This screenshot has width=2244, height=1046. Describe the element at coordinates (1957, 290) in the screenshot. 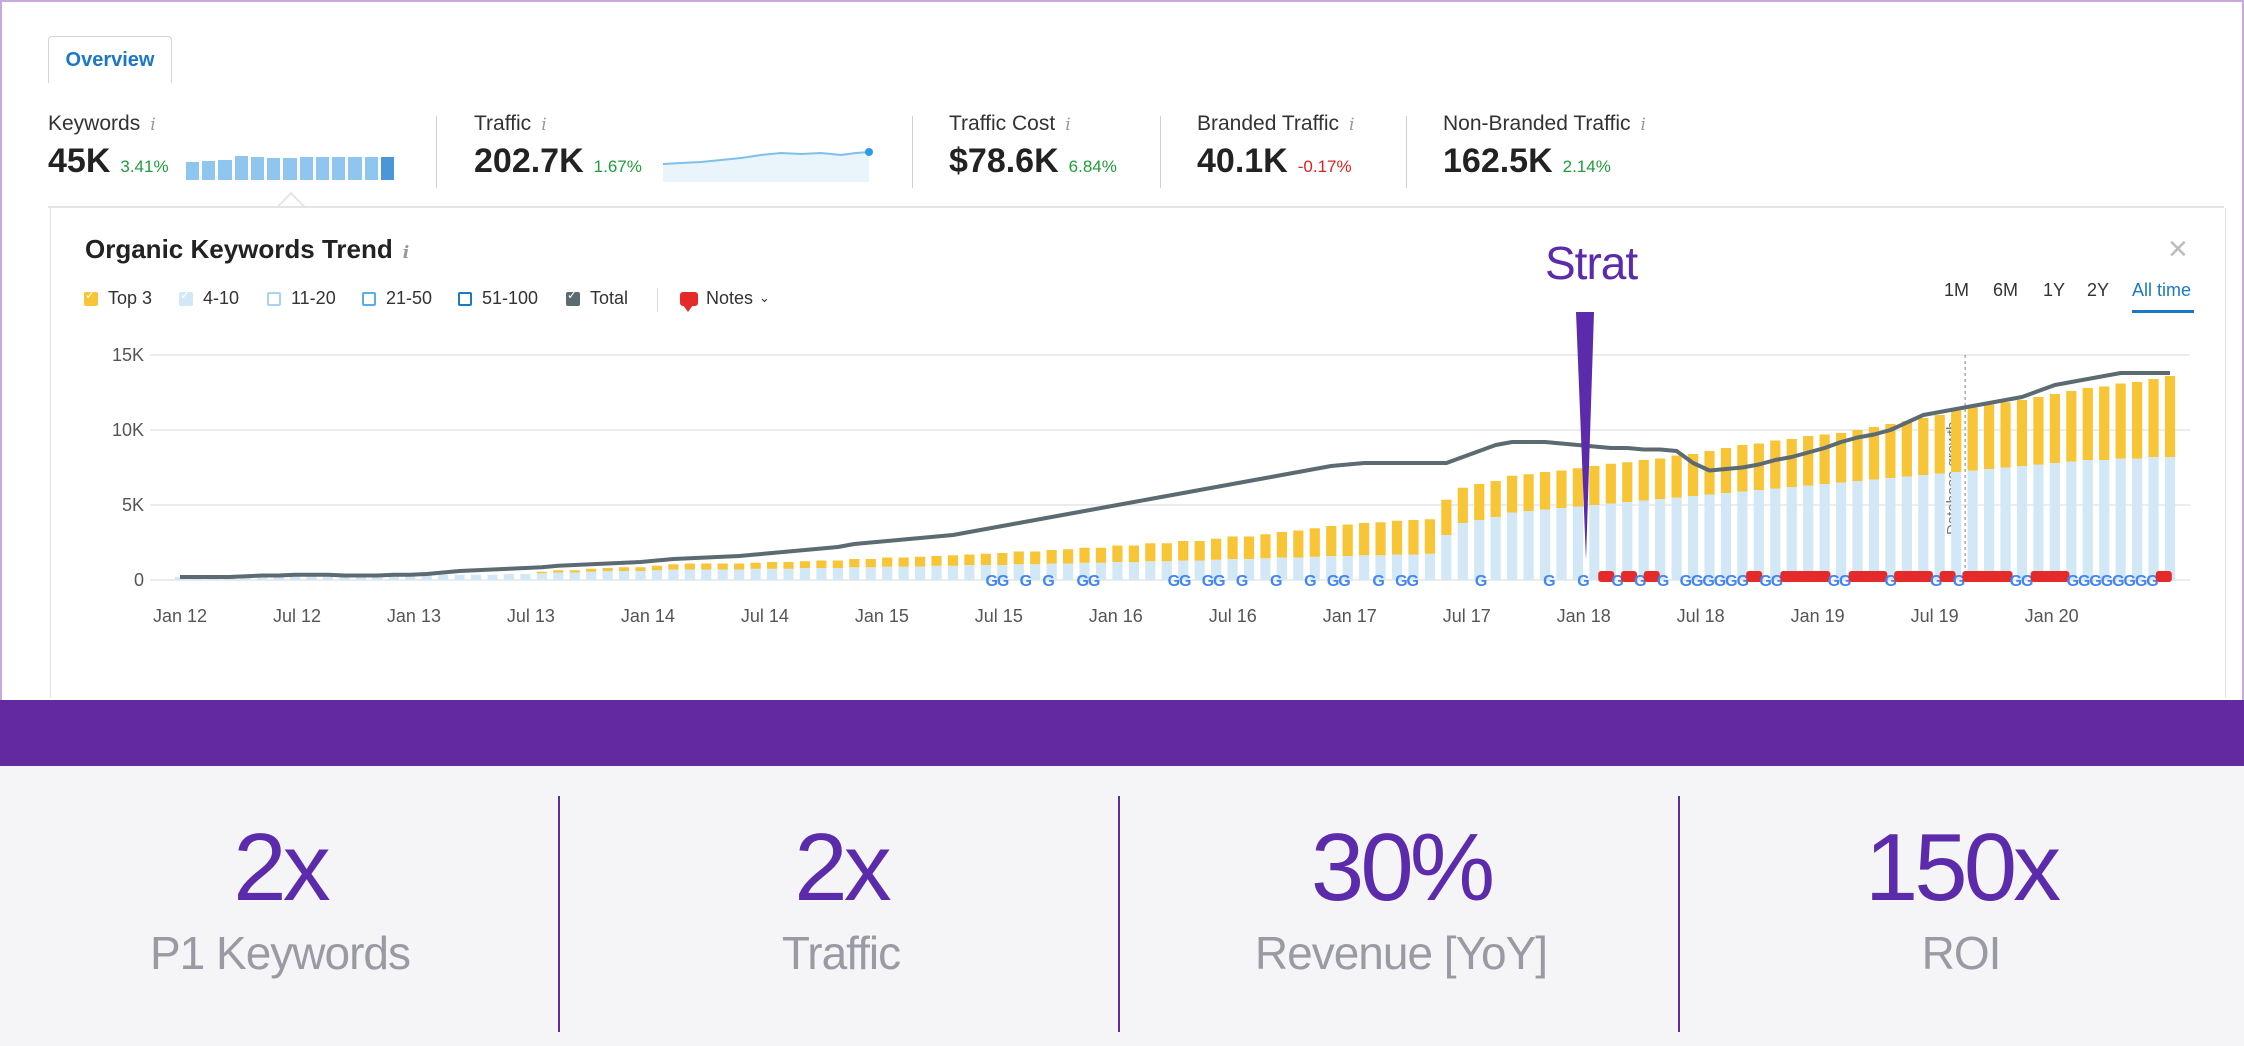

I see `period-1m: 1M` at that location.